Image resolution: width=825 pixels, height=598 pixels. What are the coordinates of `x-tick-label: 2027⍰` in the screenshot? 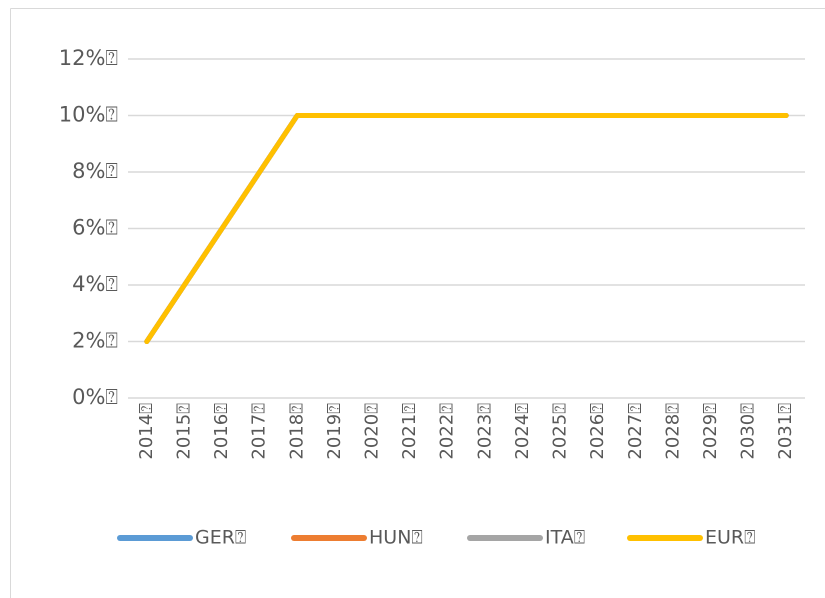 It's located at (635, 431).